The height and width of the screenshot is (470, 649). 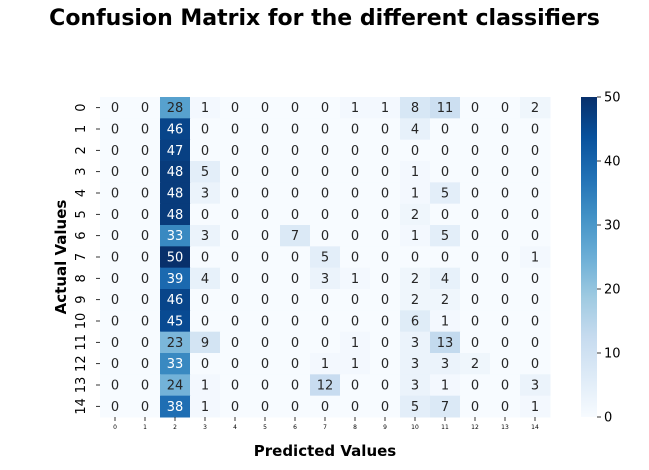 What do you see at coordinates (61, 257) in the screenshot?
I see `y-axis-label: Actual Values` at bounding box center [61, 257].